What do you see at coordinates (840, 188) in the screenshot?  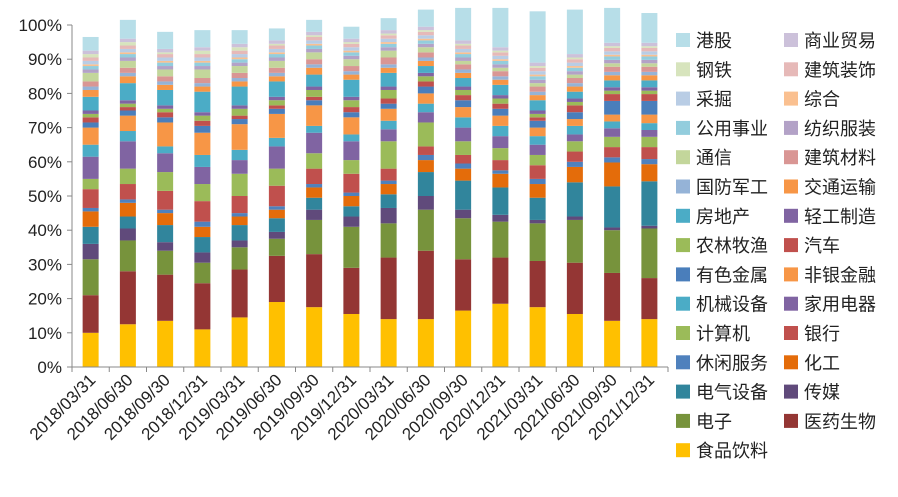 I see `legend-label: 交通运输` at bounding box center [840, 188].